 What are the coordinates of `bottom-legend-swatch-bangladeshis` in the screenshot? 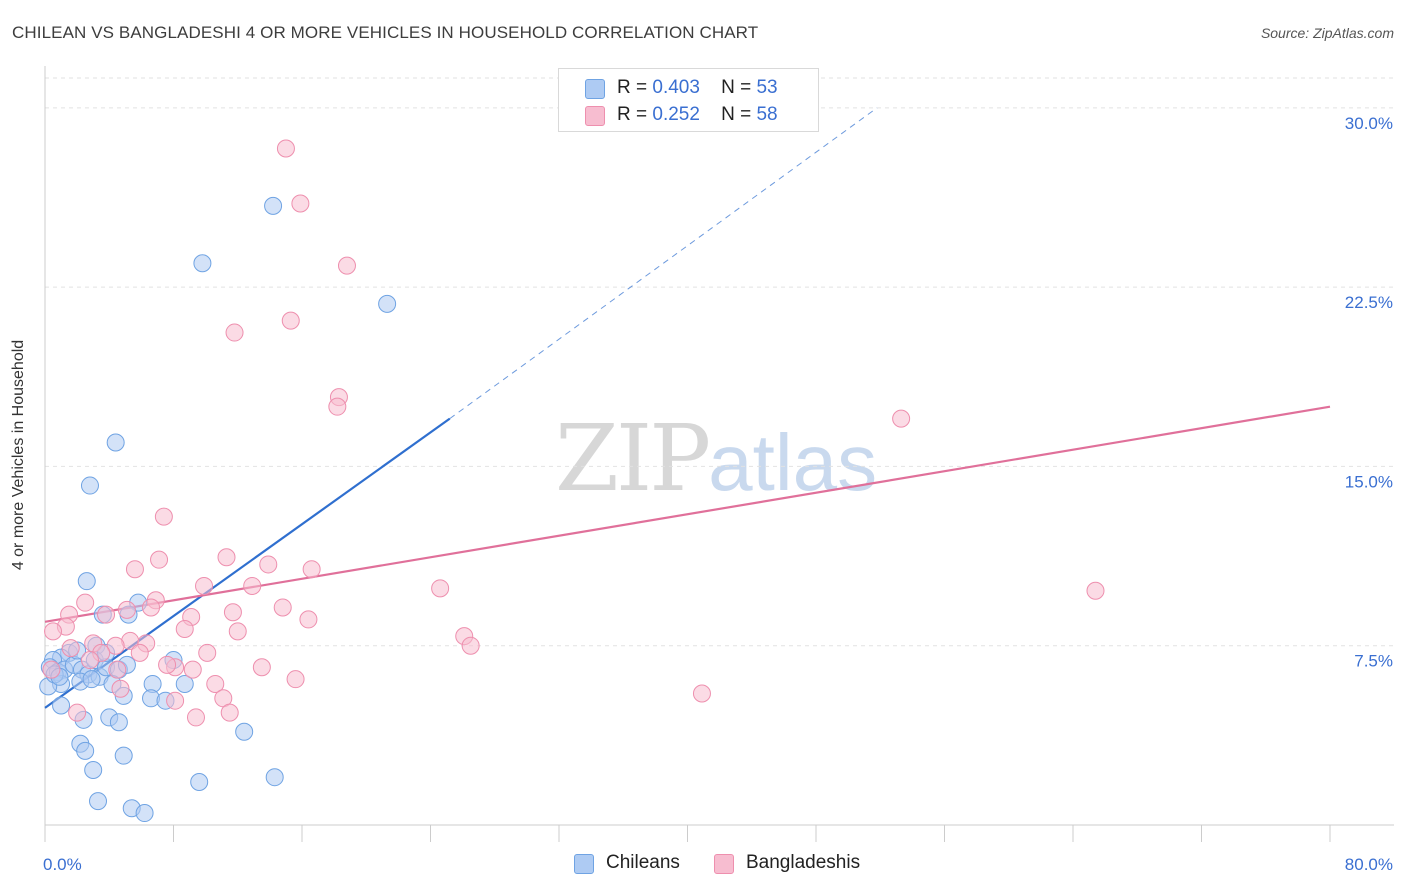 It's located at (724, 864).